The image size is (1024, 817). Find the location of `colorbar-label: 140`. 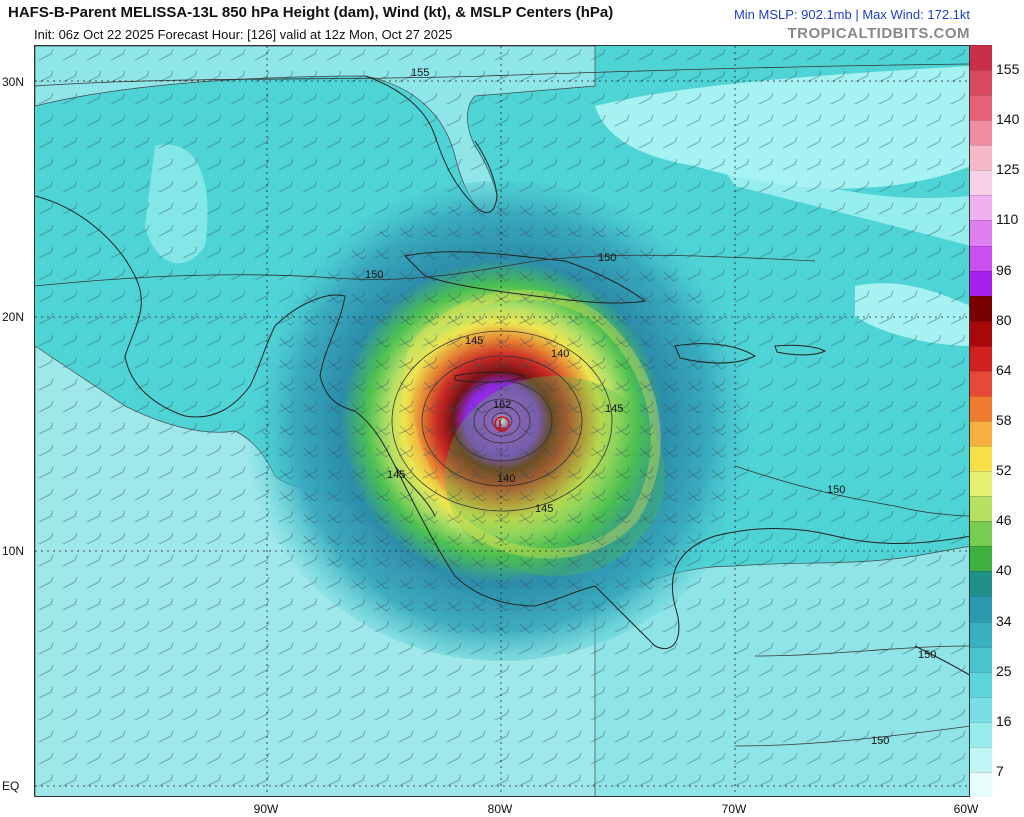

colorbar-label: 140 is located at coordinates (1008, 119).